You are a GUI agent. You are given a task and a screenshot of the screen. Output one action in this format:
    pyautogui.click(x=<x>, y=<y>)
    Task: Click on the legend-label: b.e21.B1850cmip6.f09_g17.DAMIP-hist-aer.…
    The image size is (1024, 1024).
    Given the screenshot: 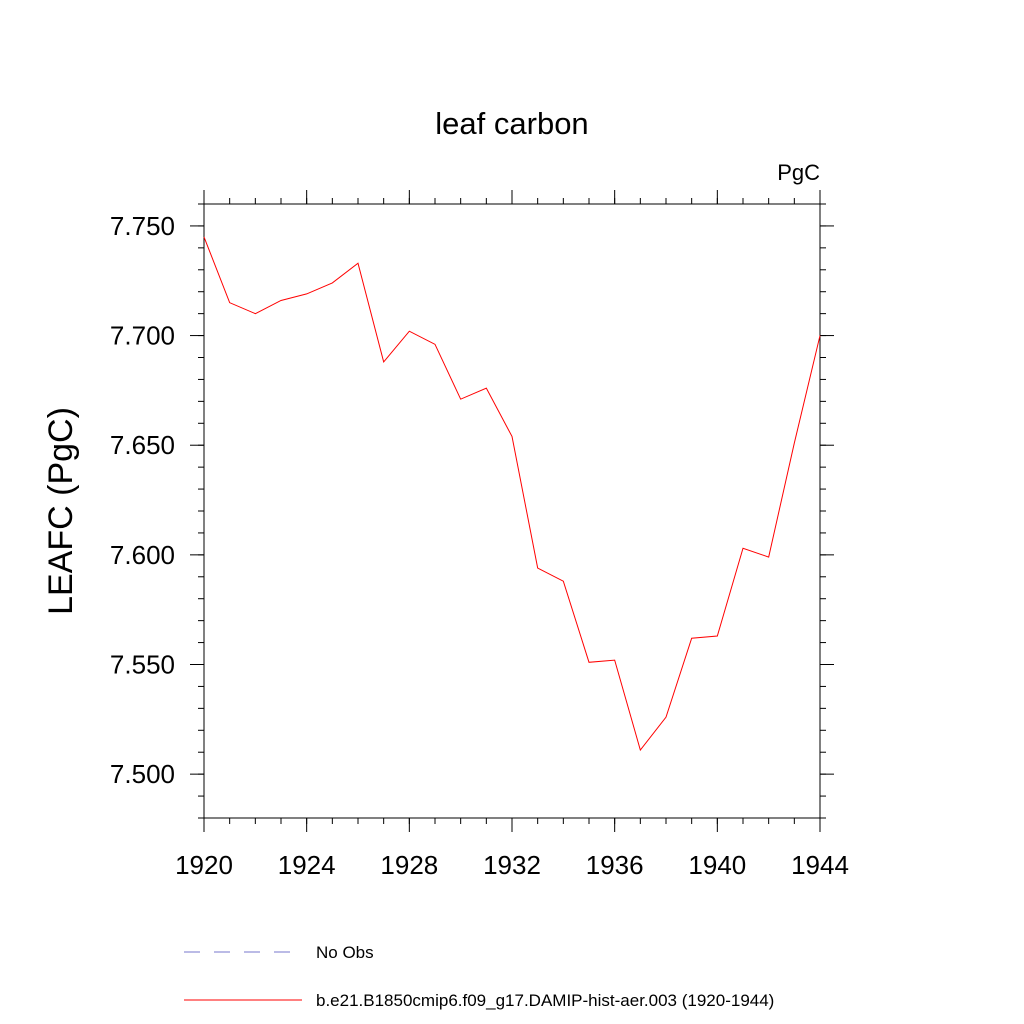 What is the action you would take?
    pyautogui.click(x=545, y=1000)
    